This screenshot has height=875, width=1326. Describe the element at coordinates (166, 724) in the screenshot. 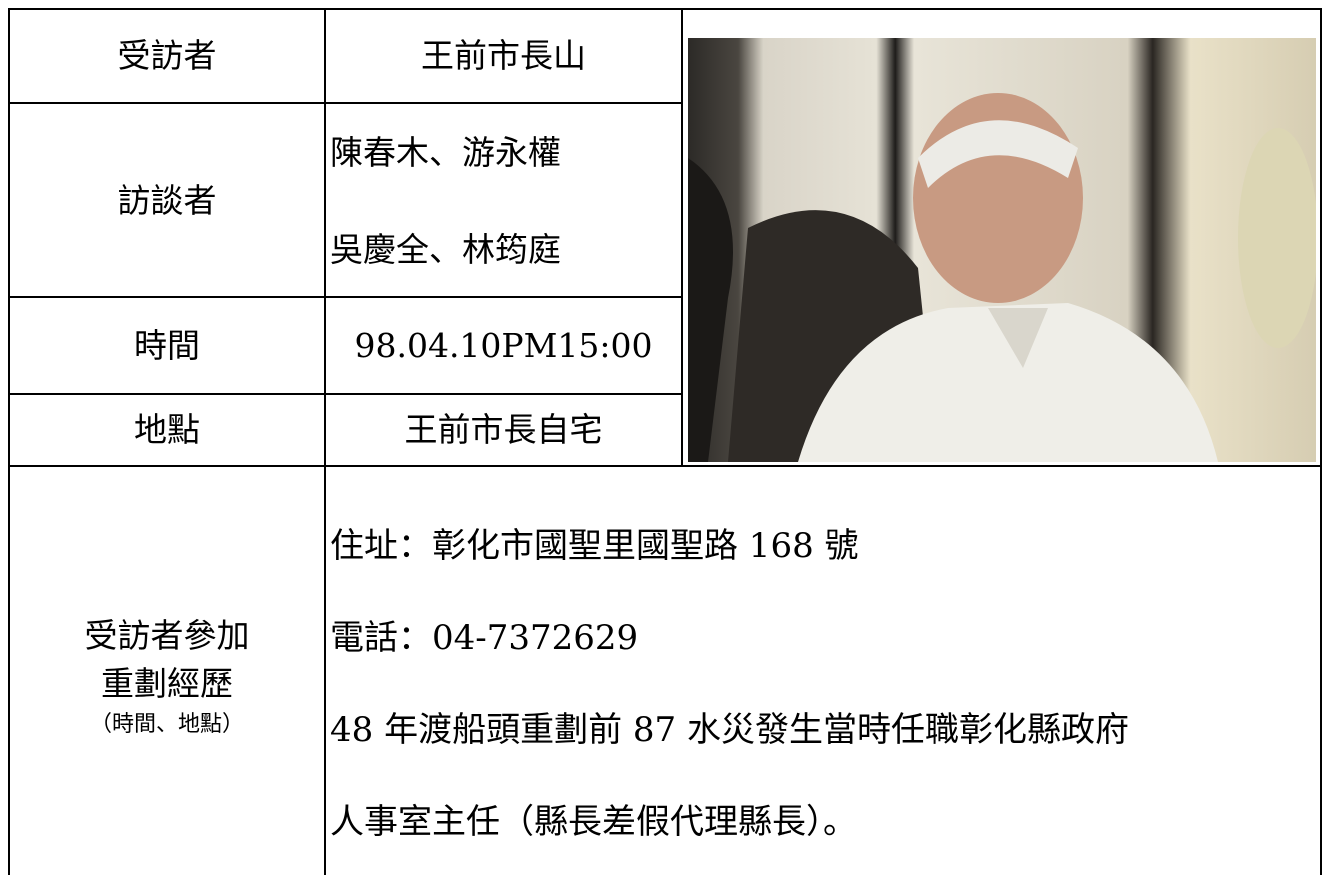

I see `row-note: （時間、地點）` at that location.